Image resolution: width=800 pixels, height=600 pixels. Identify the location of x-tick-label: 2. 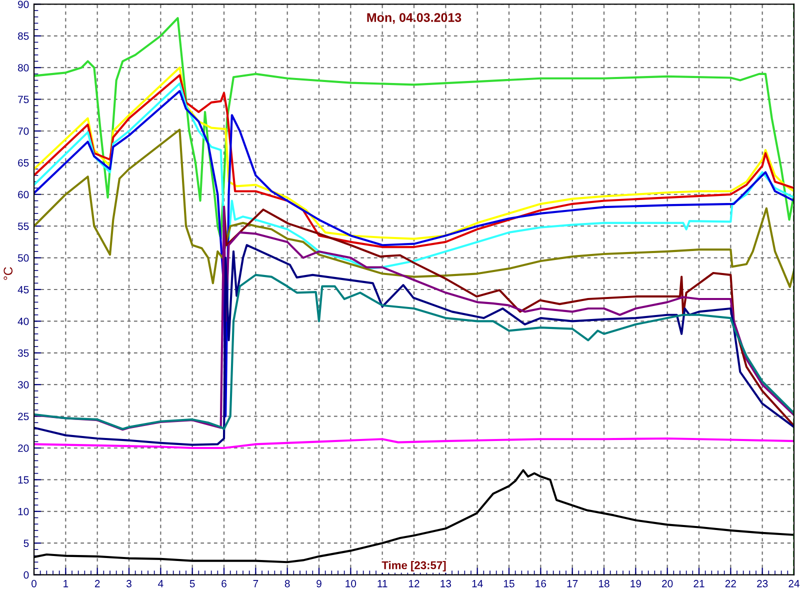
(97, 584).